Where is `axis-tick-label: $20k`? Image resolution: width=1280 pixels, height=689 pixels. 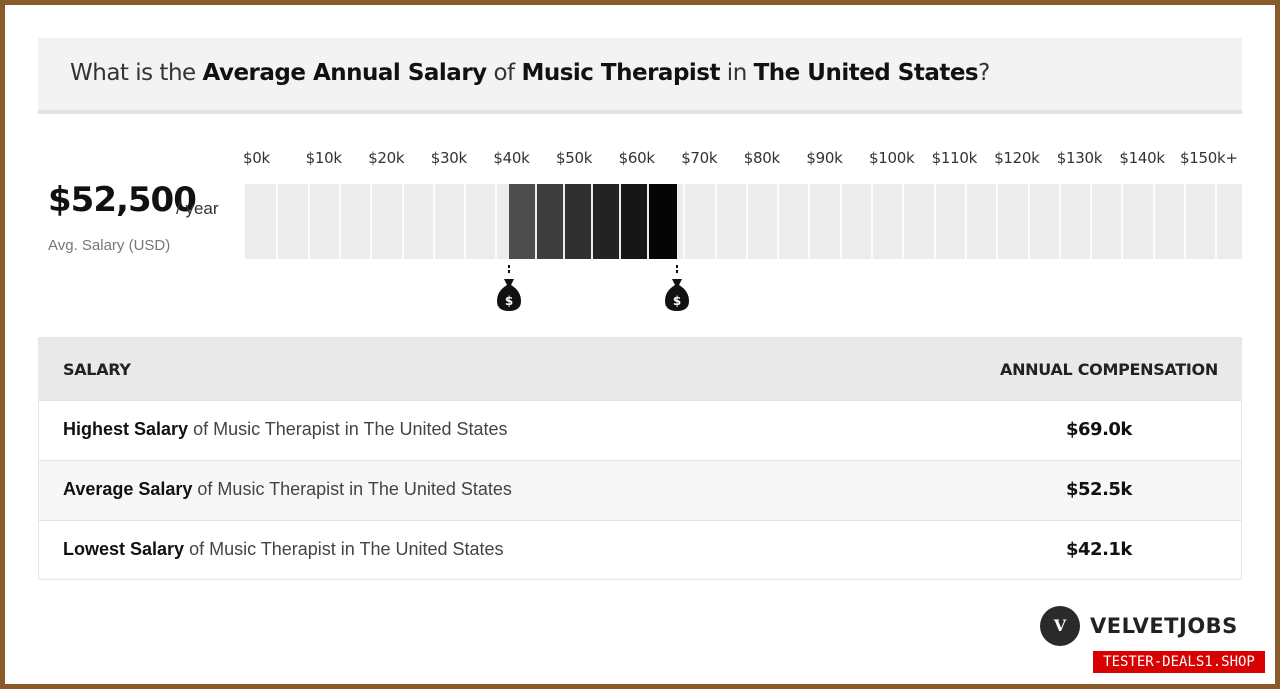 axis-tick-label: $20k is located at coordinates (386, 158).